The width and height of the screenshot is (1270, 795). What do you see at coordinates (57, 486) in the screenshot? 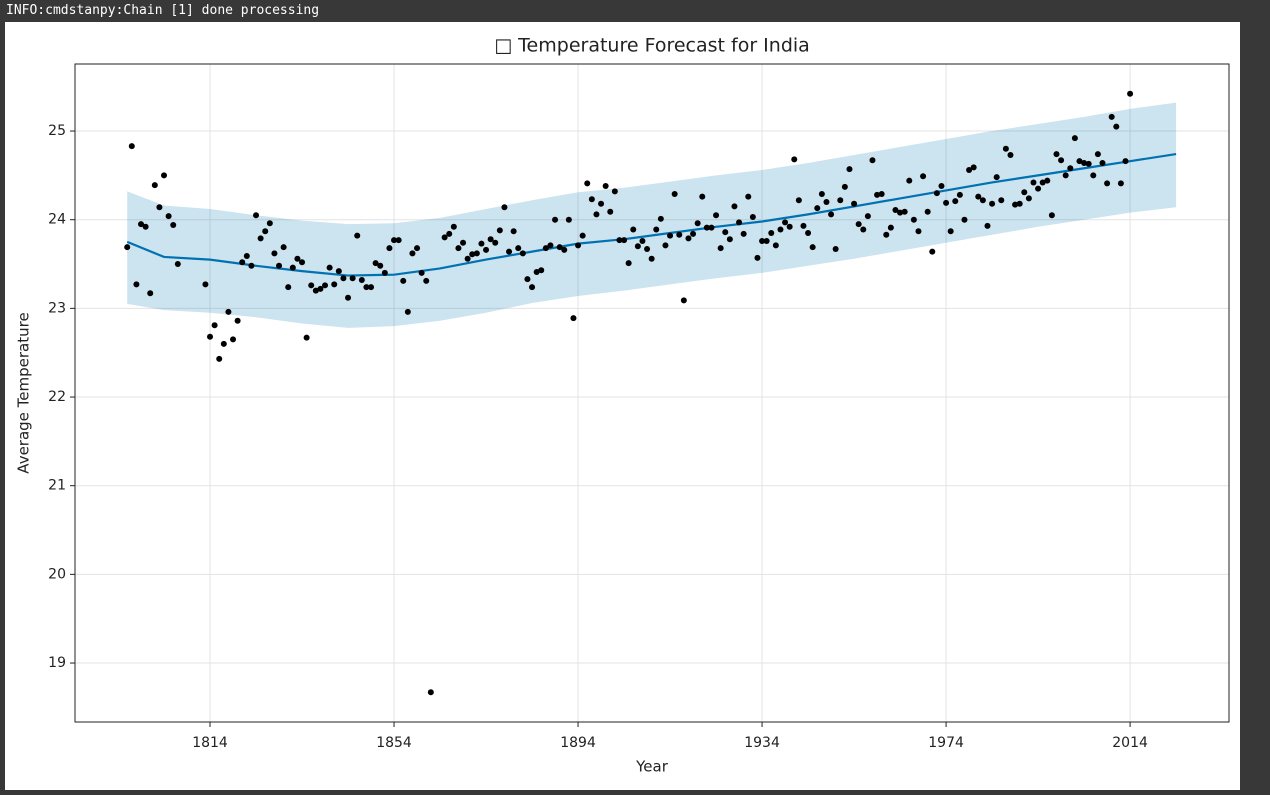
I see `y-tick-label: 21` at bounding box center [57, 486].